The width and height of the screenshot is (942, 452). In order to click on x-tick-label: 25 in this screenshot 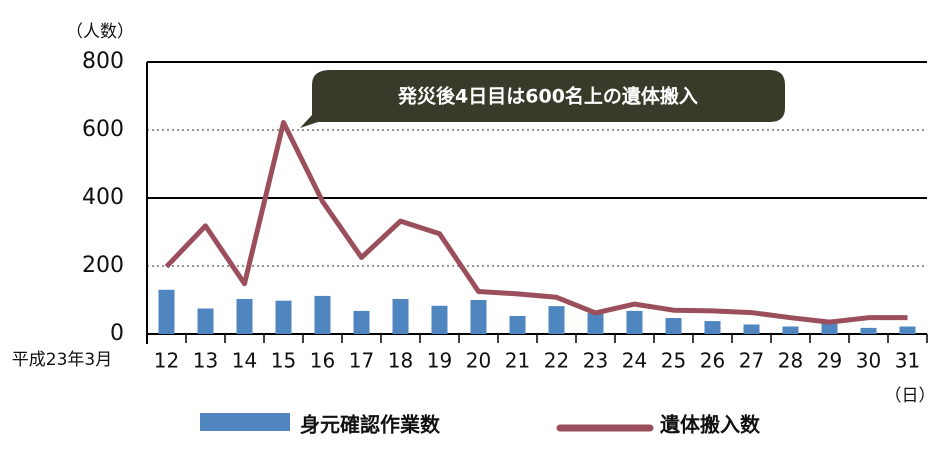, I will do `click(673, 361)`.